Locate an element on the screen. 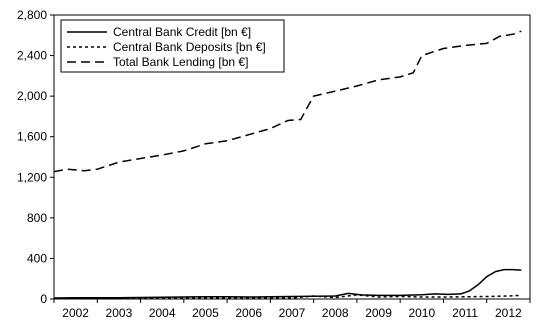 This screenshot has height=324, width=543. x-tick-label: 2004 is located at coordinates (162, 313).